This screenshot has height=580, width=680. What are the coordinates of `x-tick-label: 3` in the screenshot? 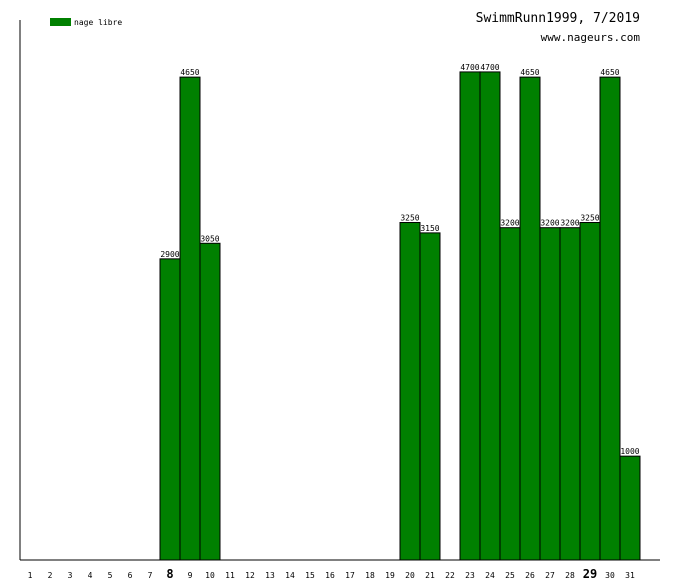 It's located at (70, 575).